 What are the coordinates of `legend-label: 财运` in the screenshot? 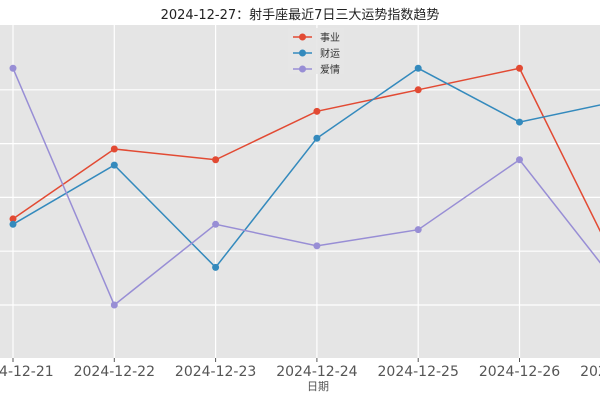 It's located at (330, 53).